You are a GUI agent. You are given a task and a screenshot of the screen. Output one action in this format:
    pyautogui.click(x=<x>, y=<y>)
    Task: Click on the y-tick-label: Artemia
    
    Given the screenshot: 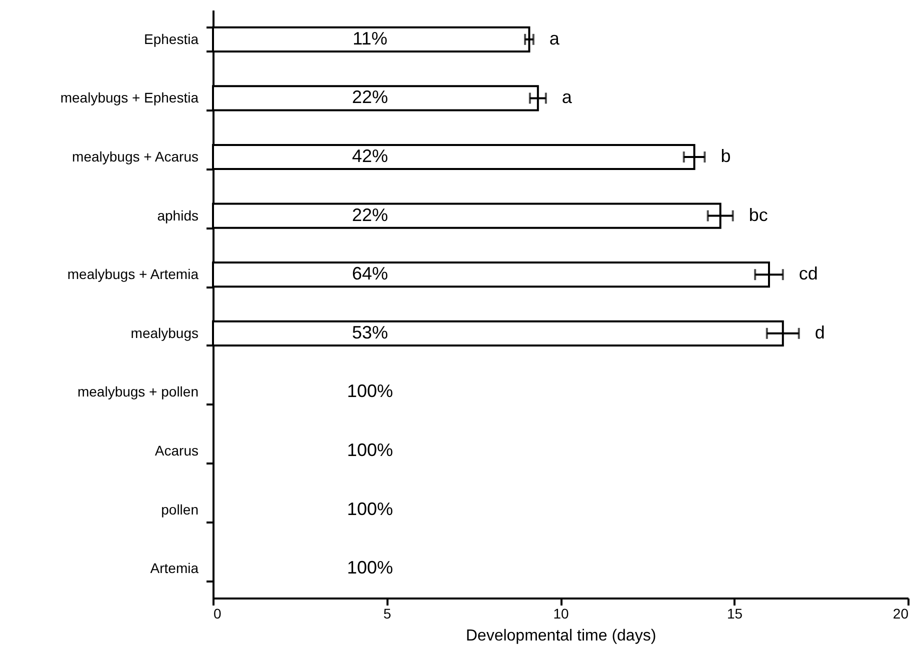 What is the action you would take?
    pyautogui.click(x=174, y=568)
    